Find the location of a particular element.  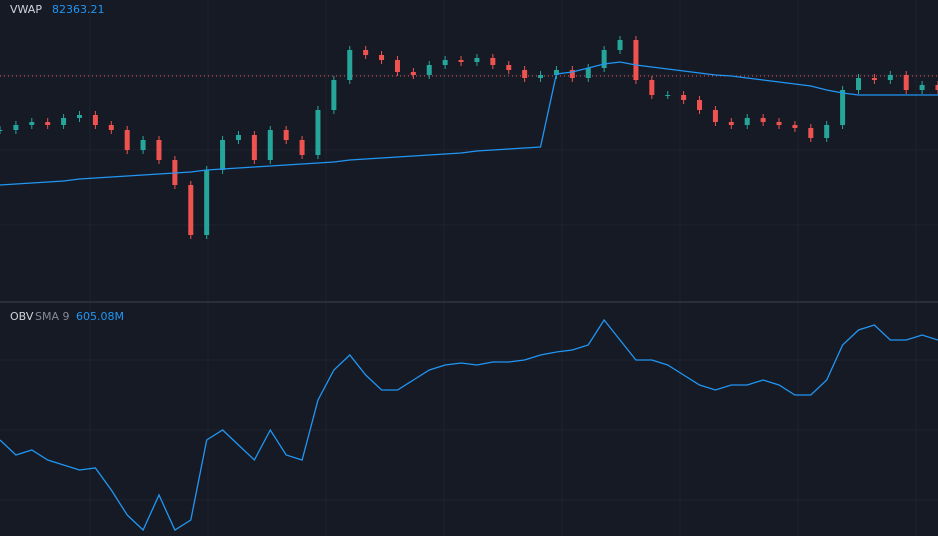

indicator-sublabel: SMA 9 is located at coordinates (52, 316).